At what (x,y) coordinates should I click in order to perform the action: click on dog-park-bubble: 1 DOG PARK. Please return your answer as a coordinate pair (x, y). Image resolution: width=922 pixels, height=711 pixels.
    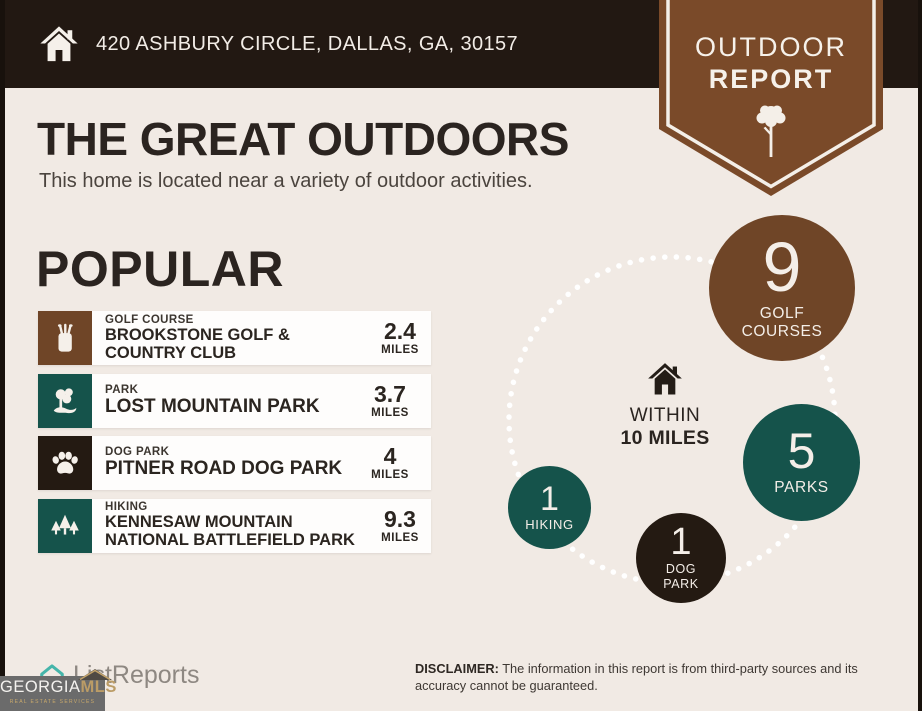
    Looking at the image, I should click on (681, 558).